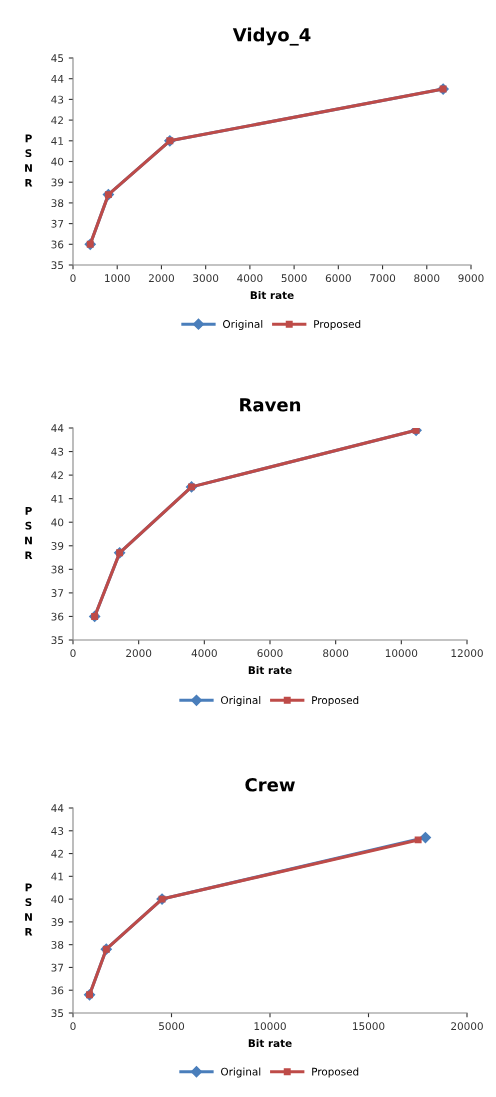 The height and width of the screenshot is (1097, 496). What do you see at coordinates (467, 653) in the screenshot?
I see `x-tick-label: 12000` at bounding box center [467, 653].